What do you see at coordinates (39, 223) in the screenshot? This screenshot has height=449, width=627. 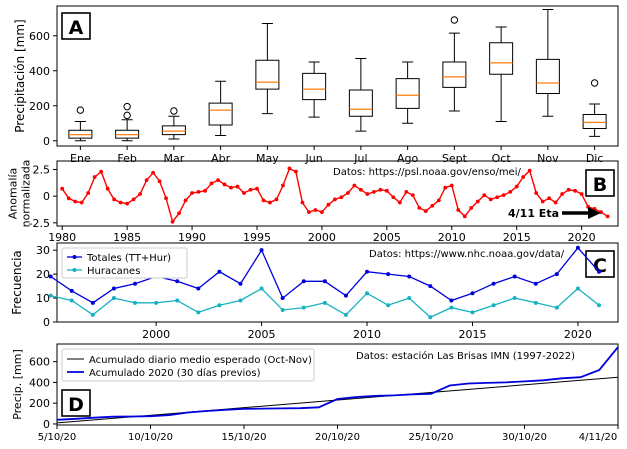 I see `y-tick-label: -2.5` at bounding box center [39, 223].